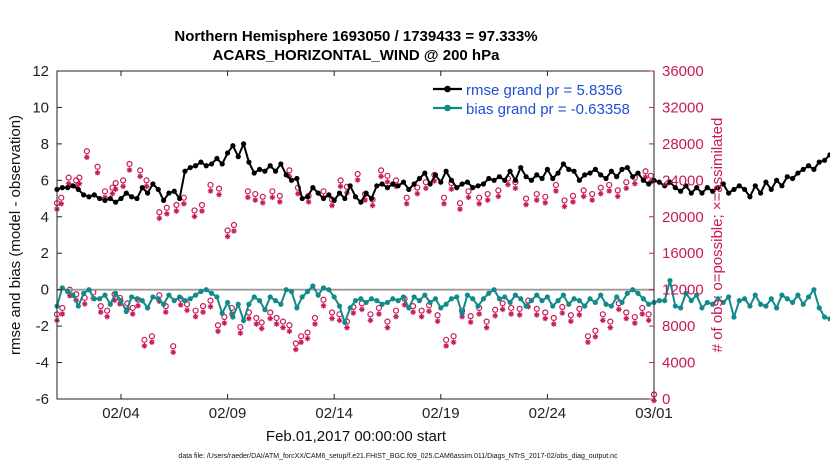 The height and width of the screenshot is (470, 830). What do you see at coordinates (548, 413) in the screenshot?
I see `x-tick-label: 02/24` at bounding box center [548, 413].